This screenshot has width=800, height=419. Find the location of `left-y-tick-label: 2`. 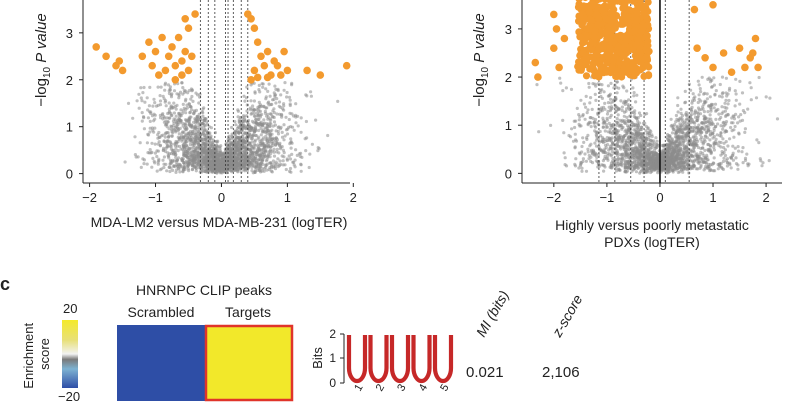

left-y-tick-label: 2 is located at coordinates (69, 80).